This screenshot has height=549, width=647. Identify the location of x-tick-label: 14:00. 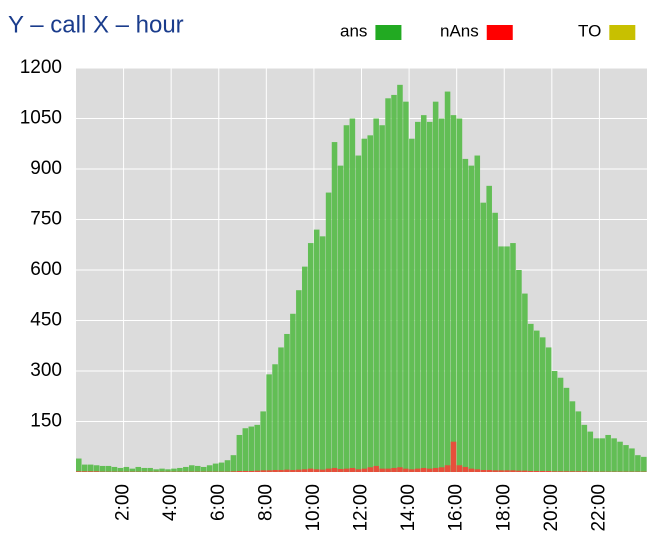
(408, 508).